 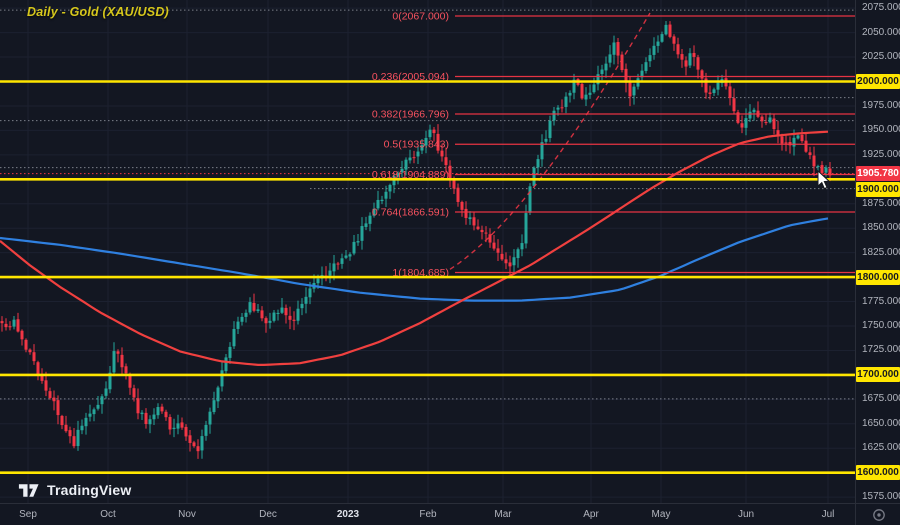 I want to click on time-axis-label: Sep, so click(x=28, y=514).